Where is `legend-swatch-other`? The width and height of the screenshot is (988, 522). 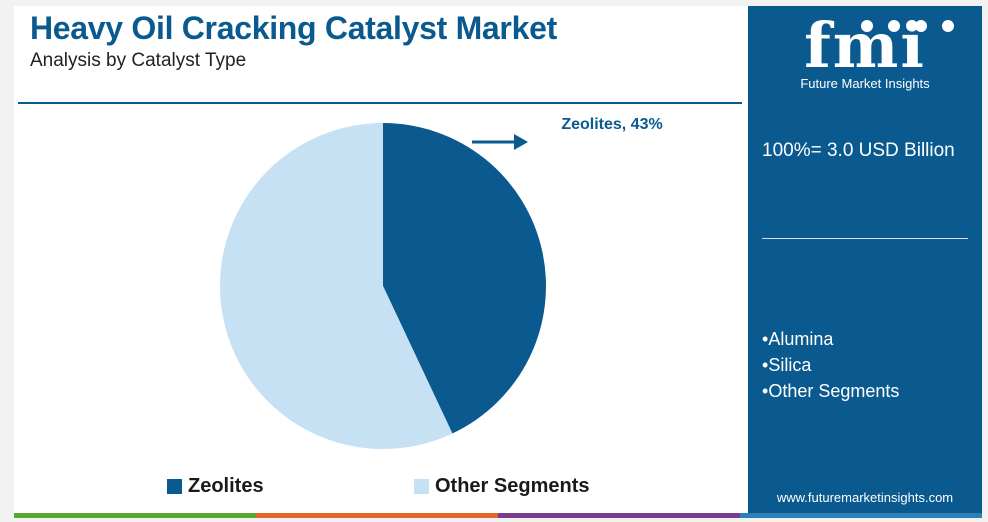 legend-swatch-other is located at coordinates (421, 486).